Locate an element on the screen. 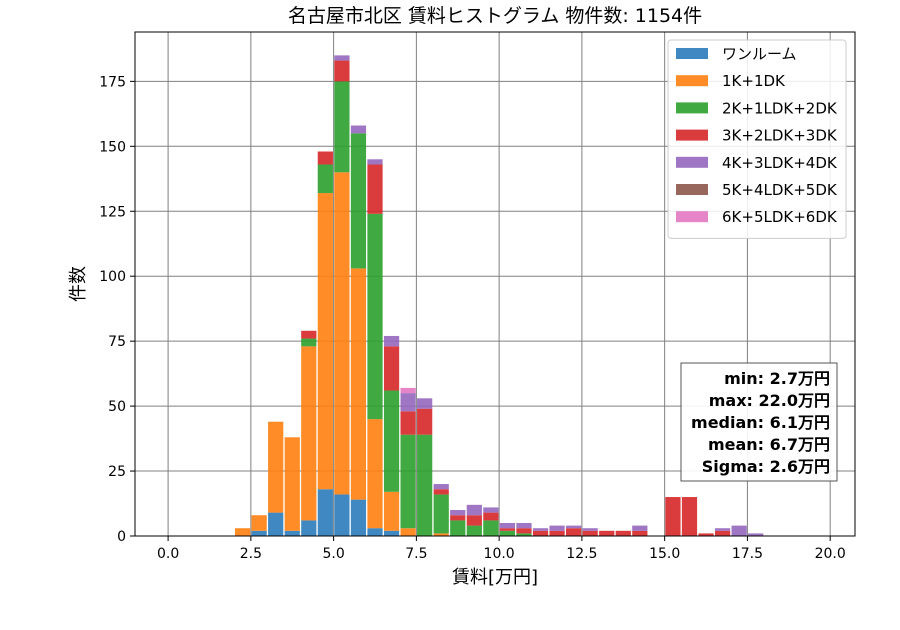 The height and width of the screenshot is (630, 900). x-tick-label: 2.5 is located at coordinates (251, 554).